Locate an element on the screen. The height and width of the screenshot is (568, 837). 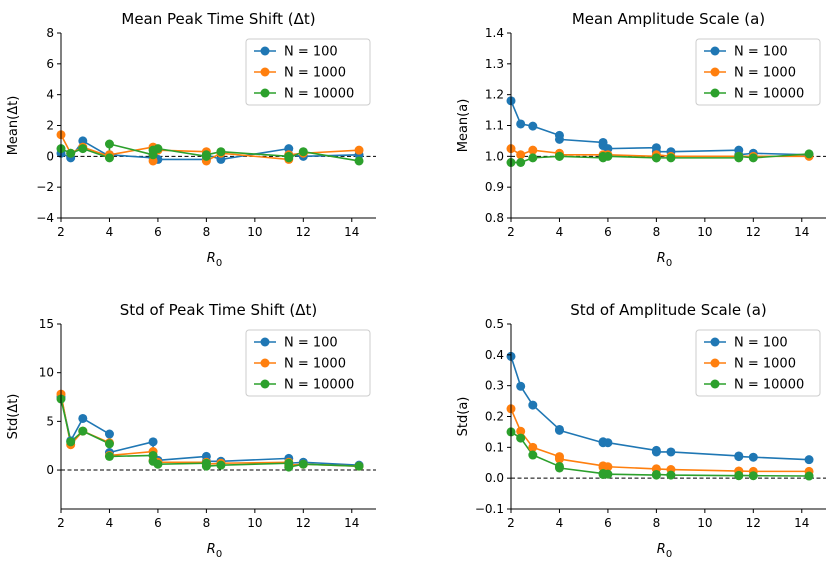
y-axis-label: Mean(Δt) is located at coordinates (13, 126).